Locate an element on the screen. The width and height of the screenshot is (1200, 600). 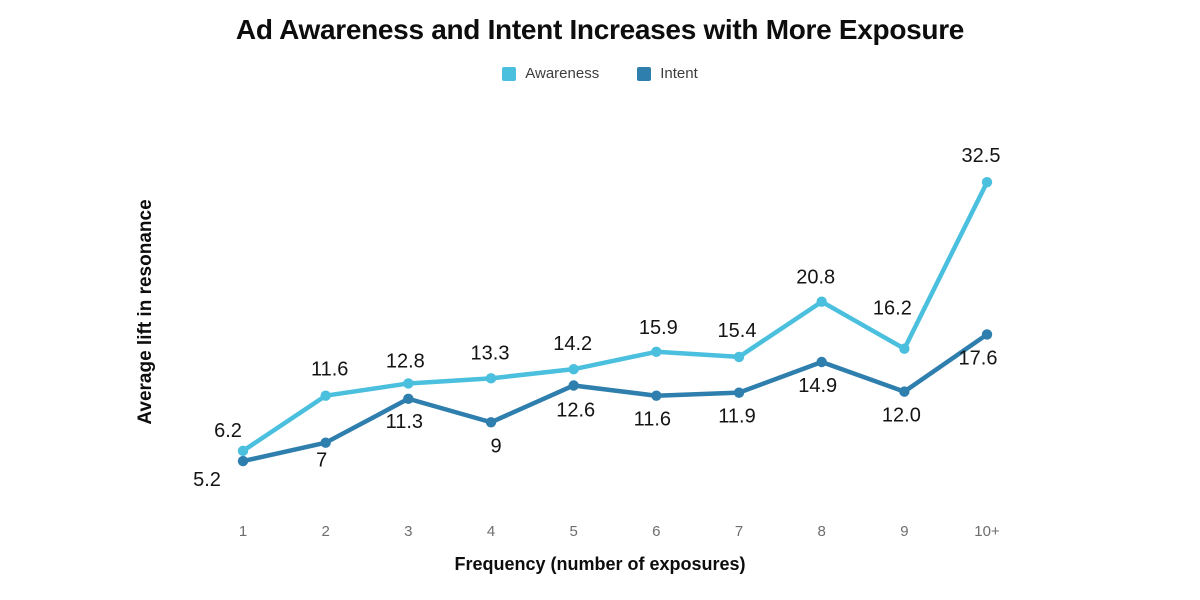
intent-value-label: 7 is located at coordinates (321, 461).